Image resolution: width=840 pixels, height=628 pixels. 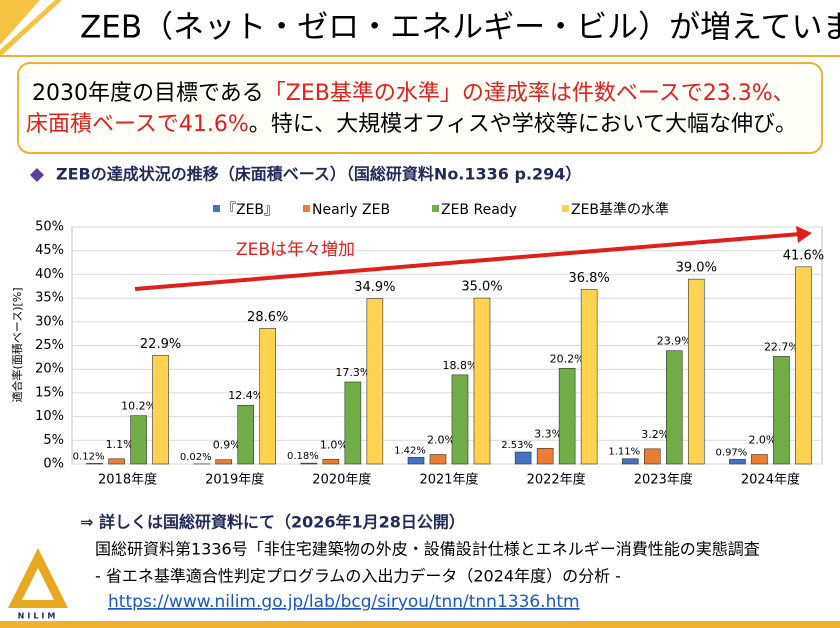 I want to click on y-tick-label: 45%, so click(x=49, y=250).